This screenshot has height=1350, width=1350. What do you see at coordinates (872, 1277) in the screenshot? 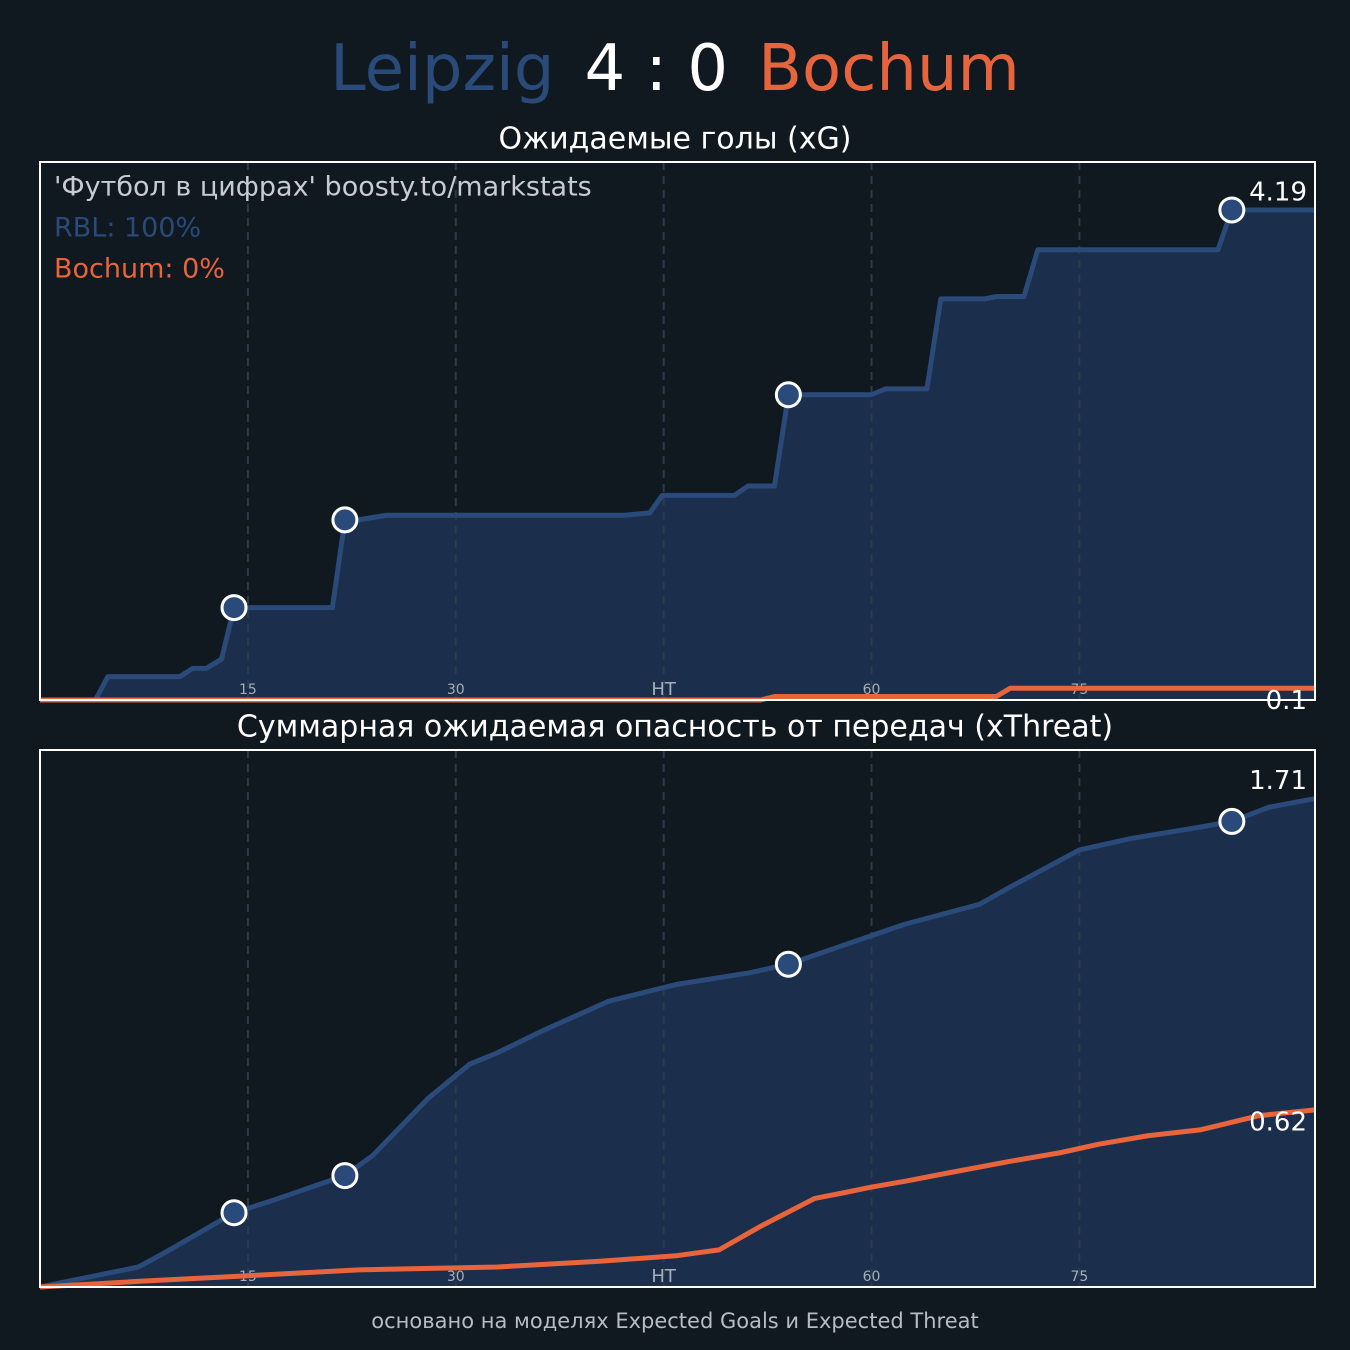
I see `x-tick-label: 60` at bounding box center [872, 1277].